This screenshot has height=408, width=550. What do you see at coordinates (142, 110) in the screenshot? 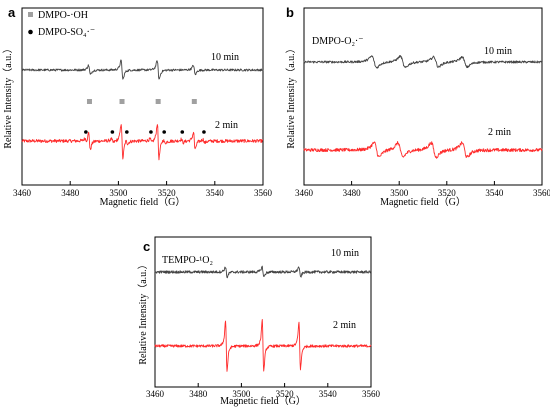
I see `plot-area-a` at bounding box center [142, 110].